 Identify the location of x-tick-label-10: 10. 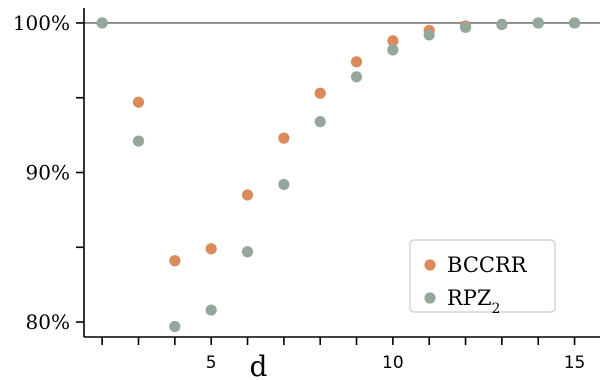
(393, 363).